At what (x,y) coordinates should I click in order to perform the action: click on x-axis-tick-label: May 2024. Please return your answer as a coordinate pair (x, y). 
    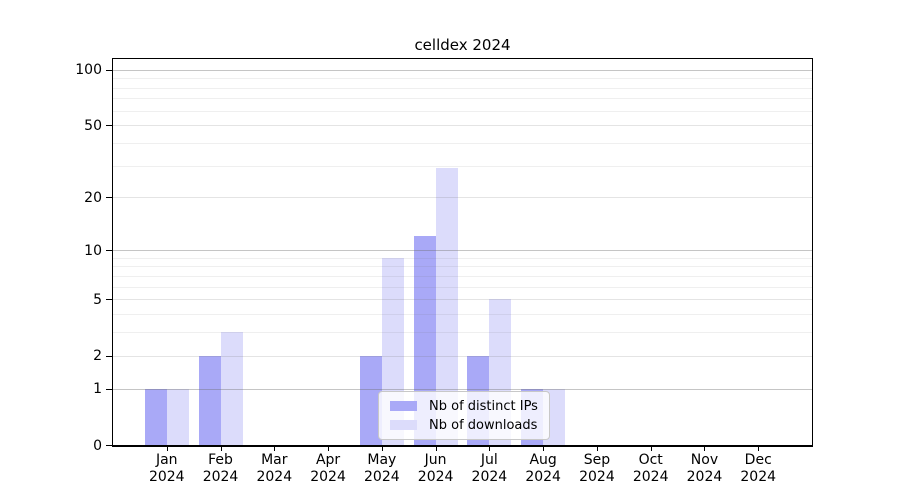
    Looking at the image, I should click on (382, 468).